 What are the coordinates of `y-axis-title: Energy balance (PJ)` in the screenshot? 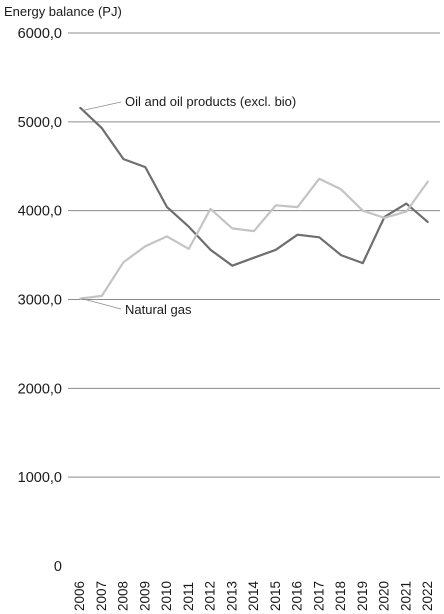 It's located at (63, 11).